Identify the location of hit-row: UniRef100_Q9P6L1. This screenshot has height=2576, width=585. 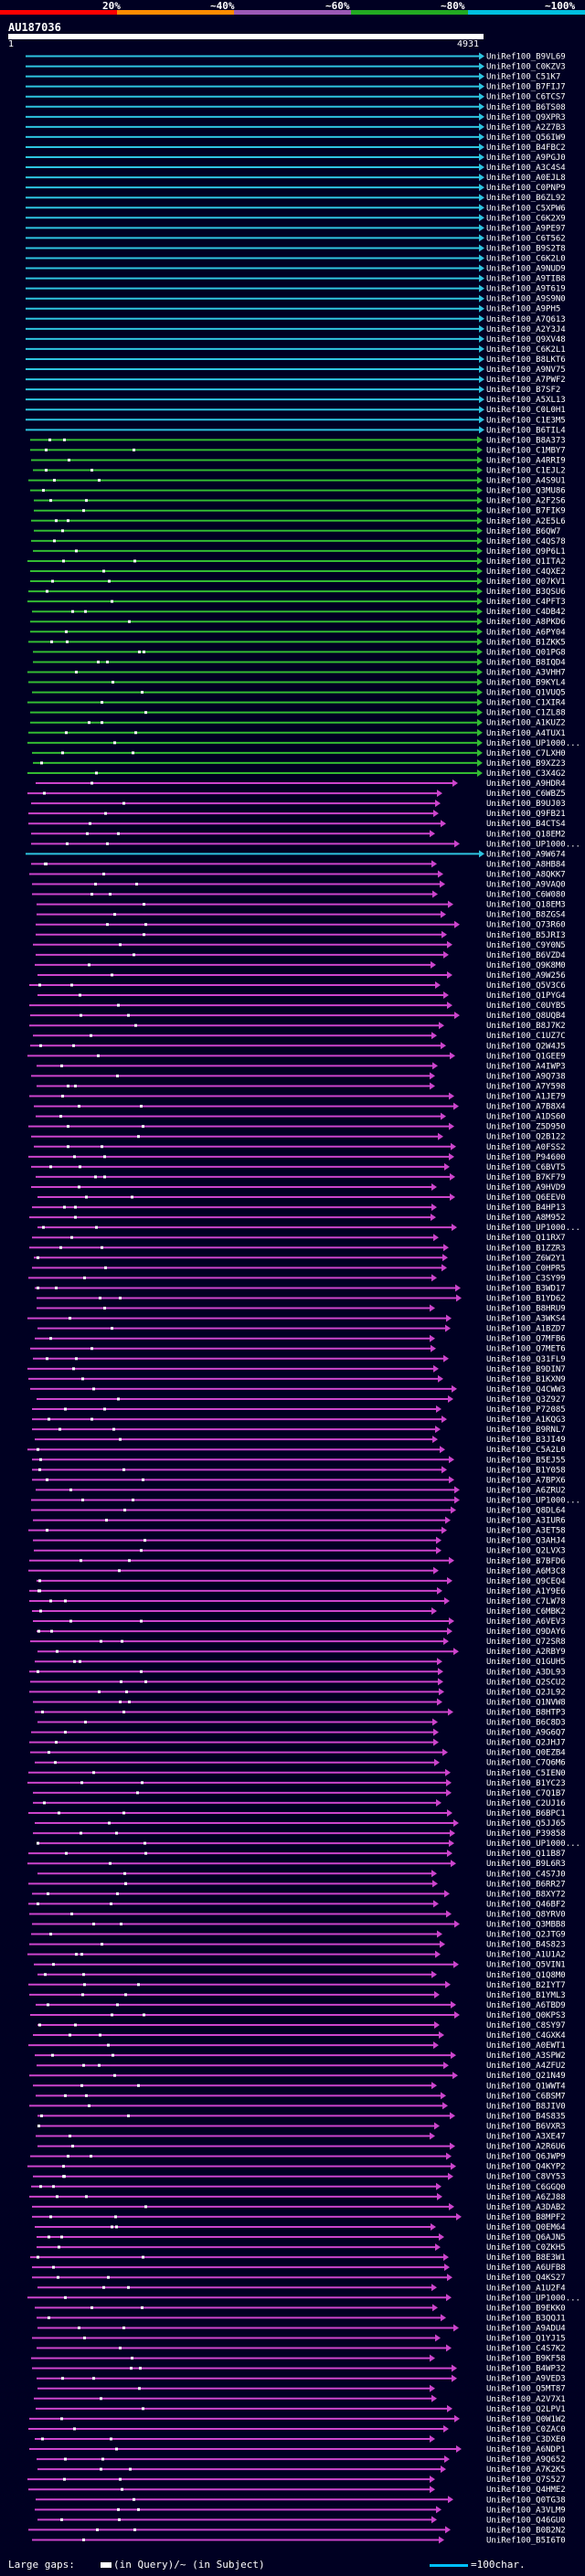
(299, 551).